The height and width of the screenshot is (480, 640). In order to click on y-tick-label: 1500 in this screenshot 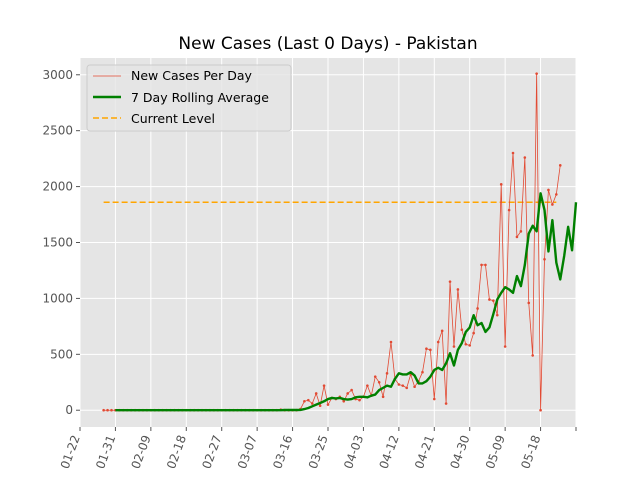, I will do `click(57, 243)`.